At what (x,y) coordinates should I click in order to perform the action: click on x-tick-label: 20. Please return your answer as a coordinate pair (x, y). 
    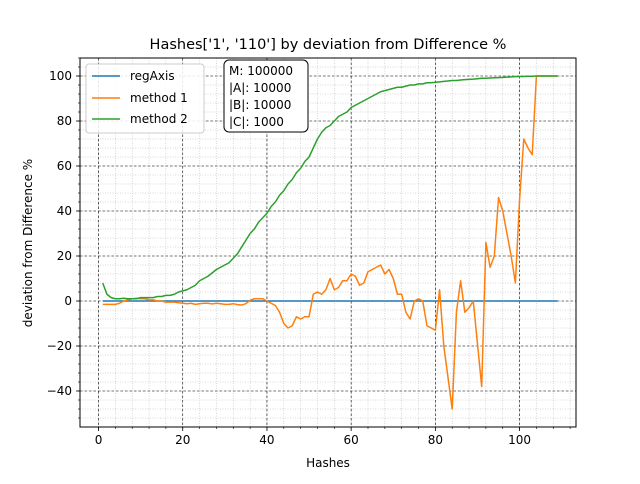
    Looking at the image, I should click on (182, 440).